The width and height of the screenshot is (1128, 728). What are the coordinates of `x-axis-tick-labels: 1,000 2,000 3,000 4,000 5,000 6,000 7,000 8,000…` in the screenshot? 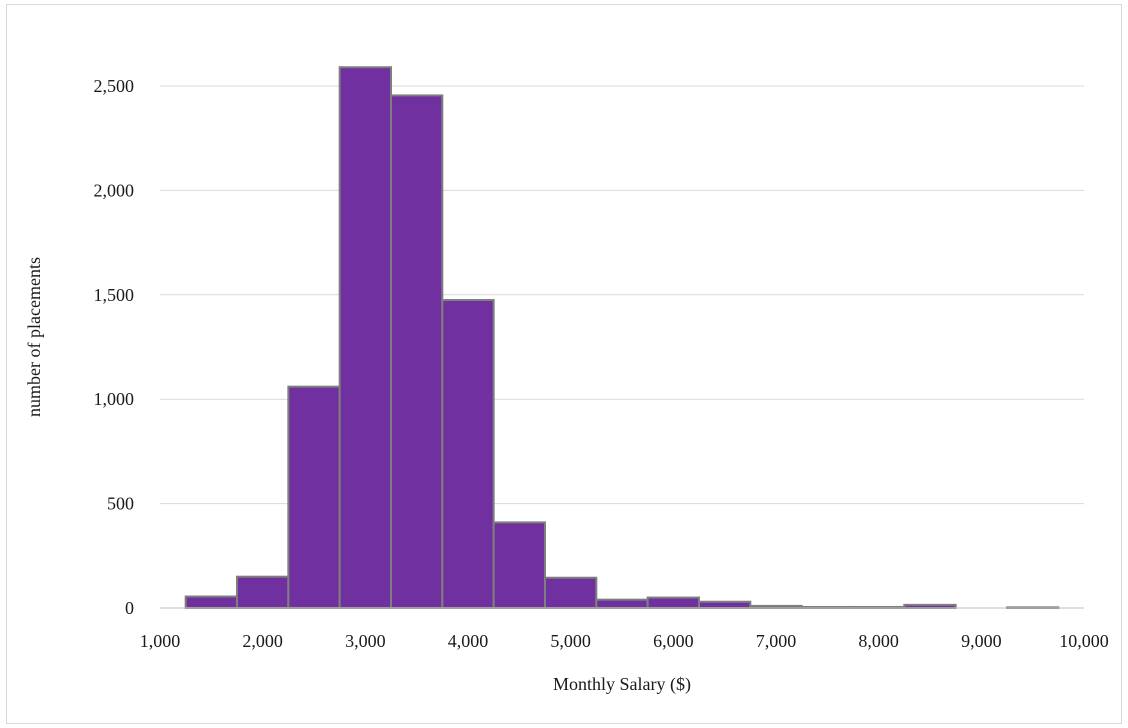 It's located at (624, 641).